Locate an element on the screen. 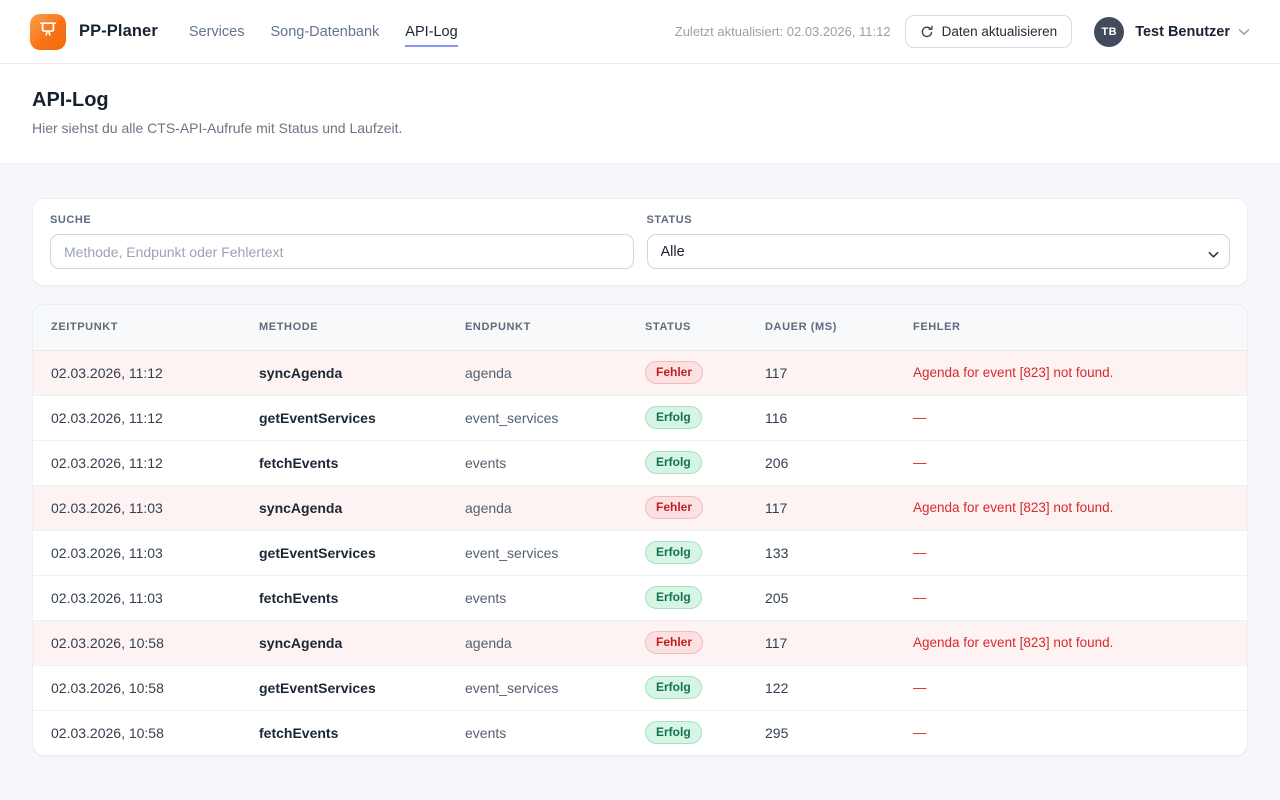  user-menu: TB Test Benutzer is located at coordinates (1172, 31).